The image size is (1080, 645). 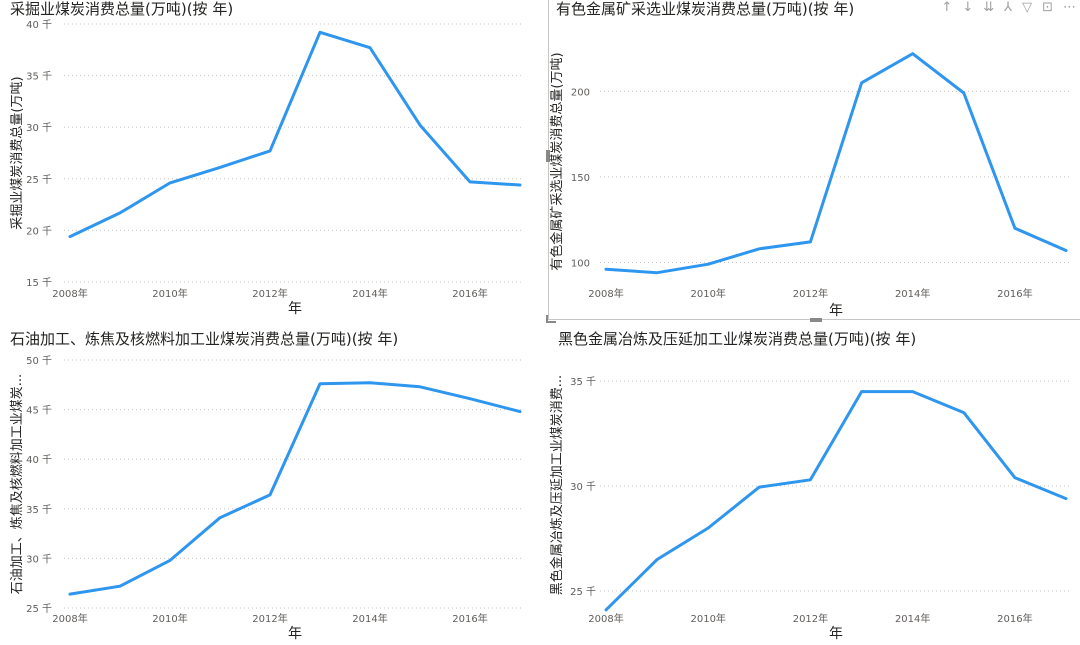 I want to click on y-tick-label: 25 千, so click(x=583, y=592).